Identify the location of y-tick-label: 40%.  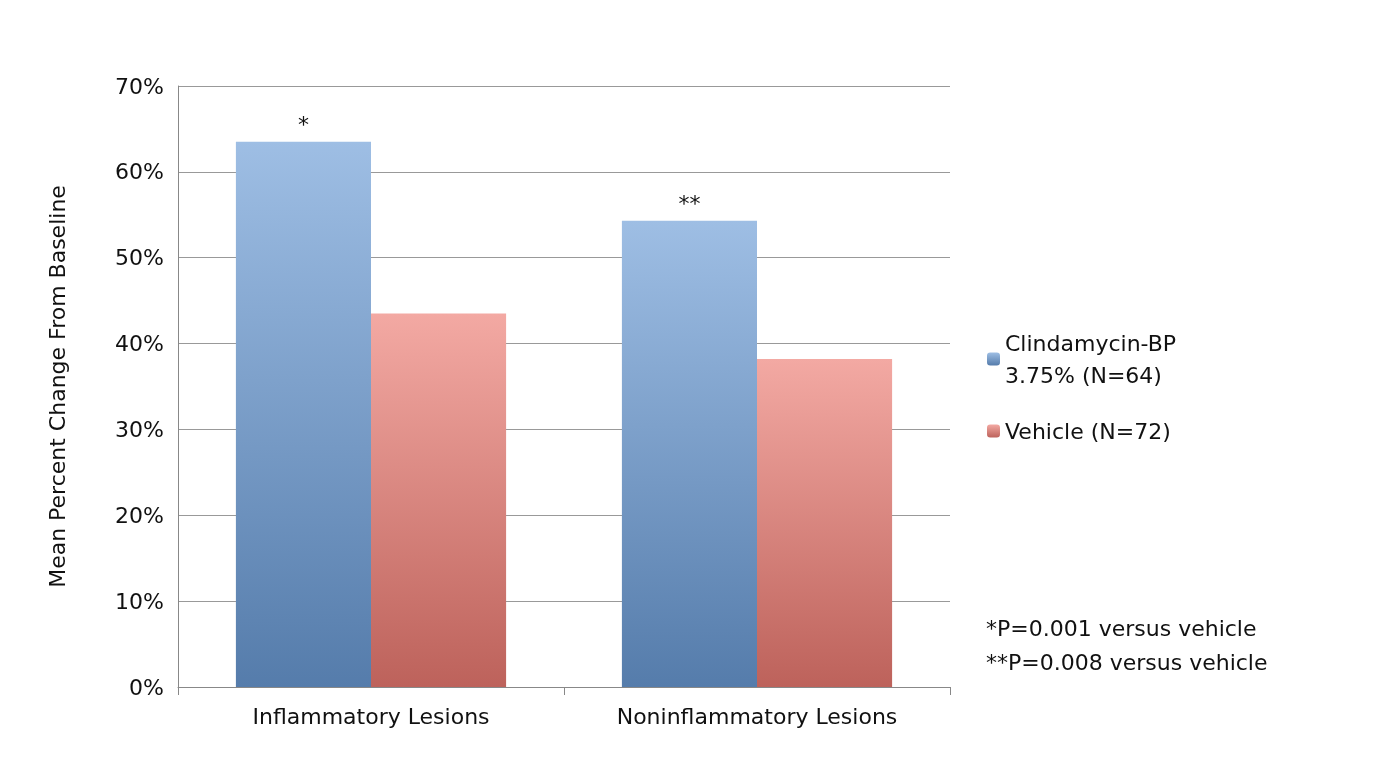
(139, 344).